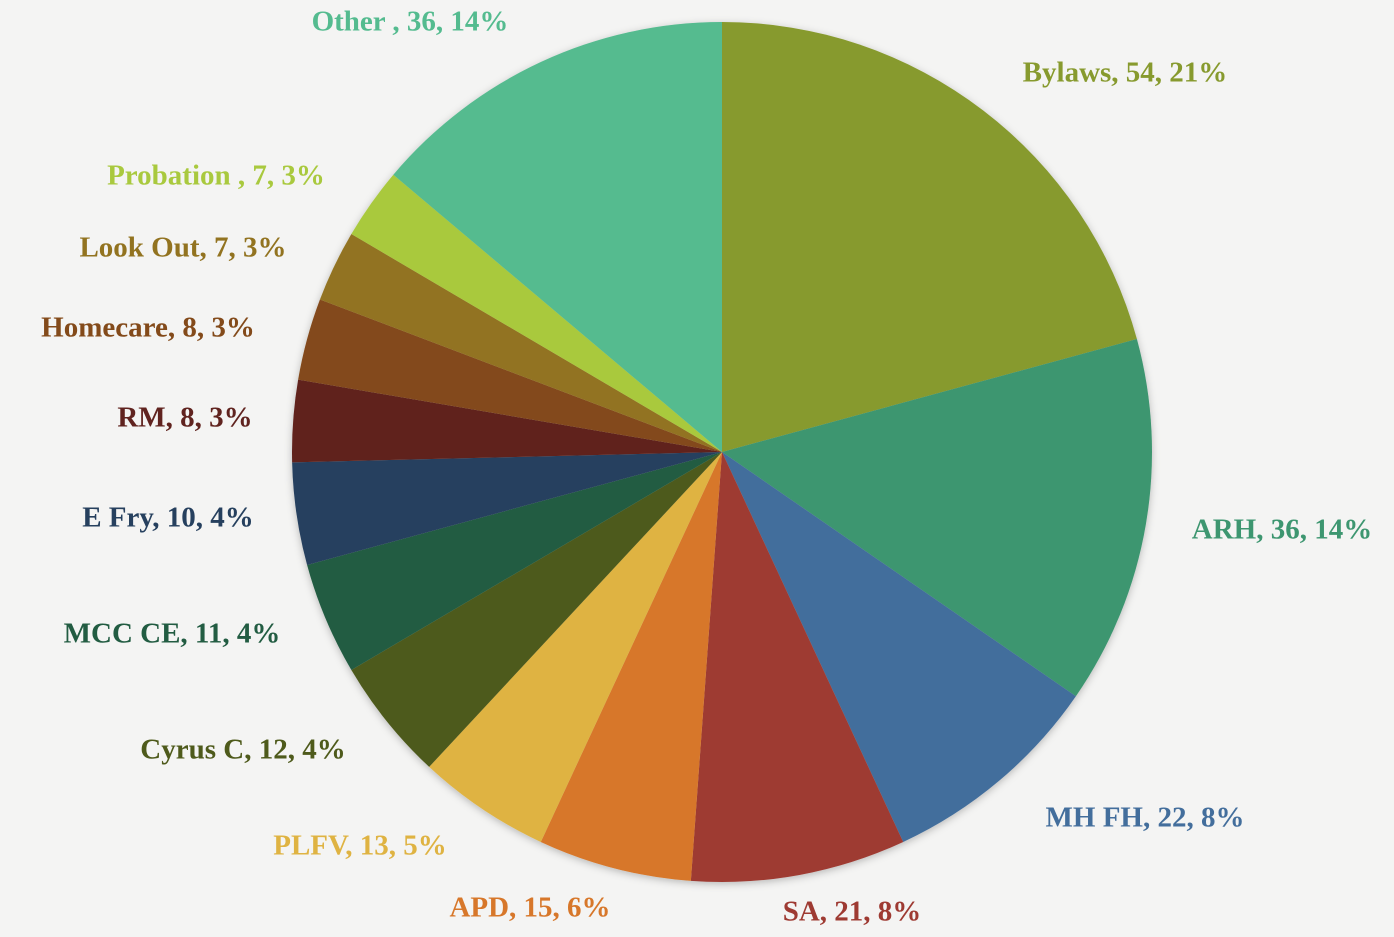  I want to click on data-label: Other , 36, 14%, so click(410, 22).